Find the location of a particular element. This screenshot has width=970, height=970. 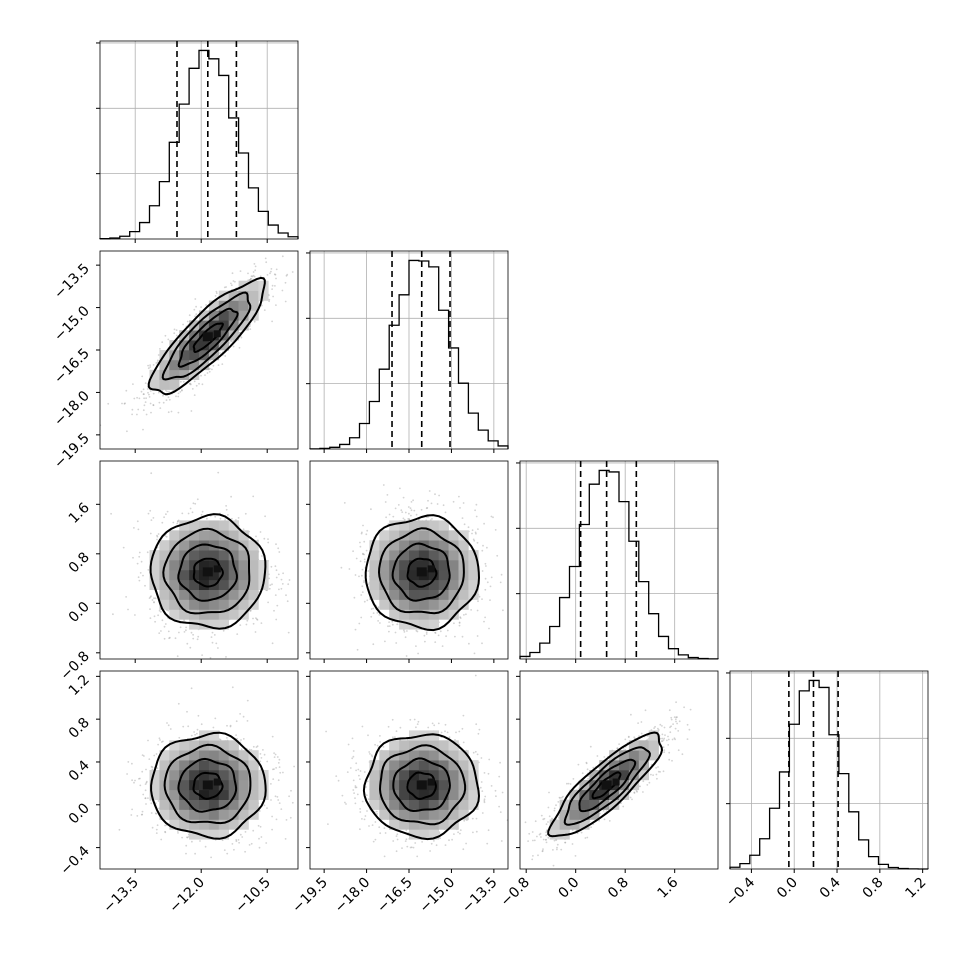

y-tick-label: −18.0 is located at coordinates (72, 409).